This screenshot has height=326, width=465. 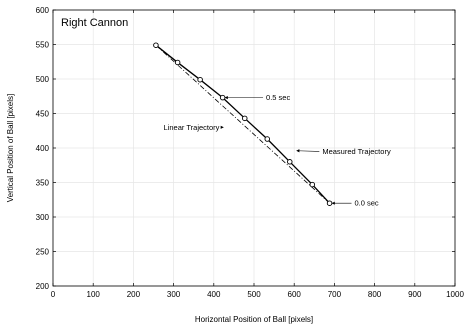 I want to click on y-tick-label: 600, so click(x=43, y=10).